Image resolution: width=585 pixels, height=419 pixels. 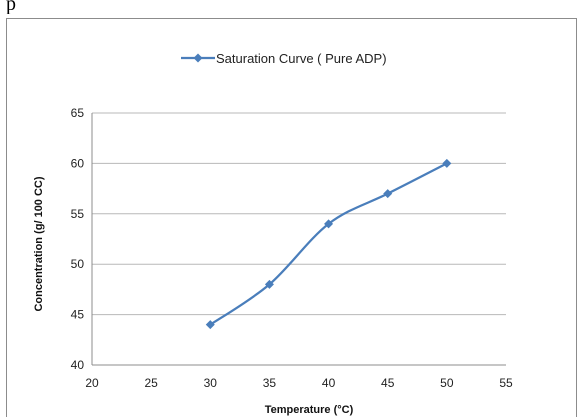 What do you see at coordinates (78, 315) in the screenshot?
I see `y-tick-label: 45` at bounding box center [78, 315].